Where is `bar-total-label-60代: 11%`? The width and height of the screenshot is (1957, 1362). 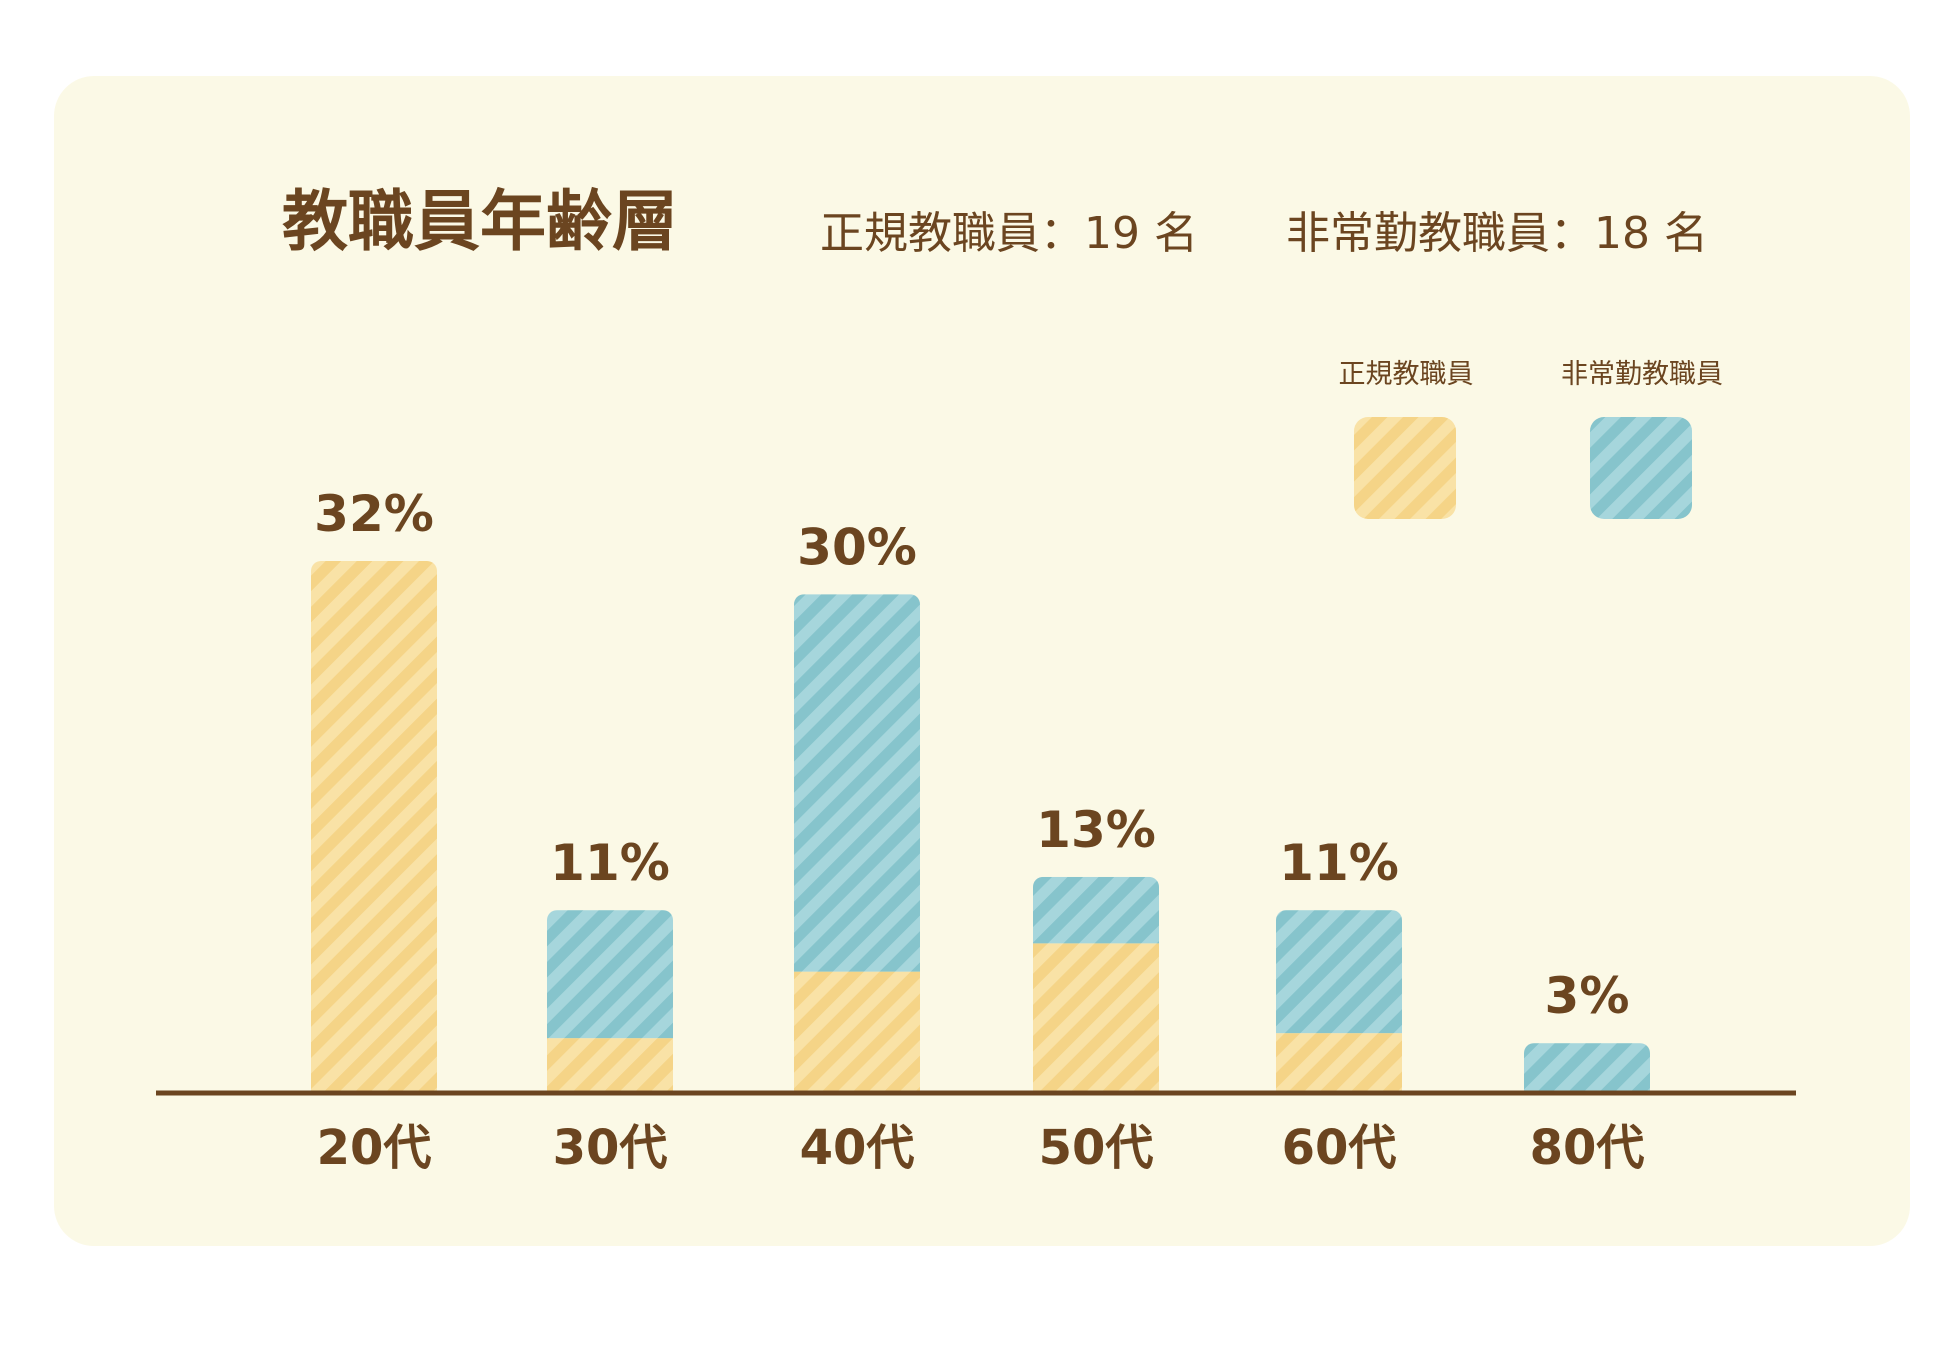
bar-total-label-60代: 11% is located at coordinates (1339, 863).